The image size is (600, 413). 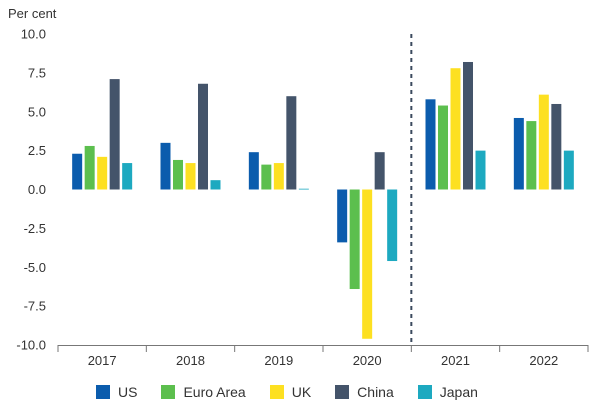 What do you see at coordinates (203, 136) in the screenshot?
I see `bar-china-2018` at bounding box center [203, 136].